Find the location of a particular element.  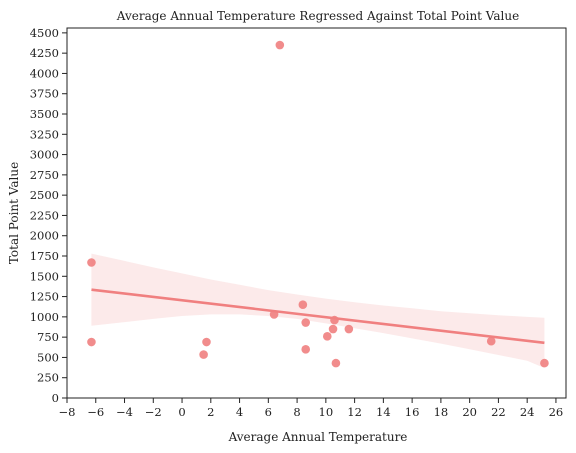

x-tick-label: 24 is located at coordinates (527, 412).